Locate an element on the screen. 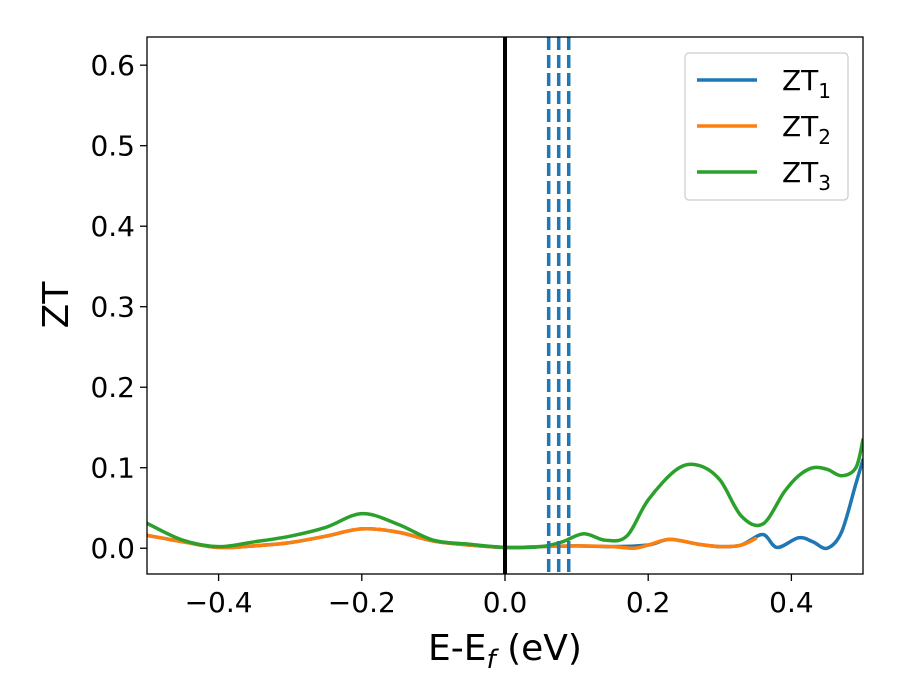 The width and height of the screenshot is (900, 700). x-tick-label: 0.4 is located at coordinates (791, 602).